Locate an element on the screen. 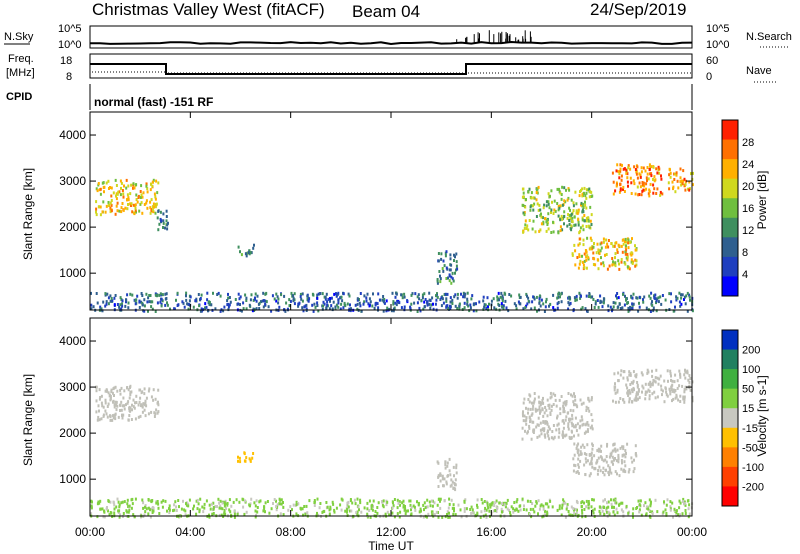 The height and width of the screenshot is (554, 800). ytick-label: 3000 is located at coordinates (72, 181).